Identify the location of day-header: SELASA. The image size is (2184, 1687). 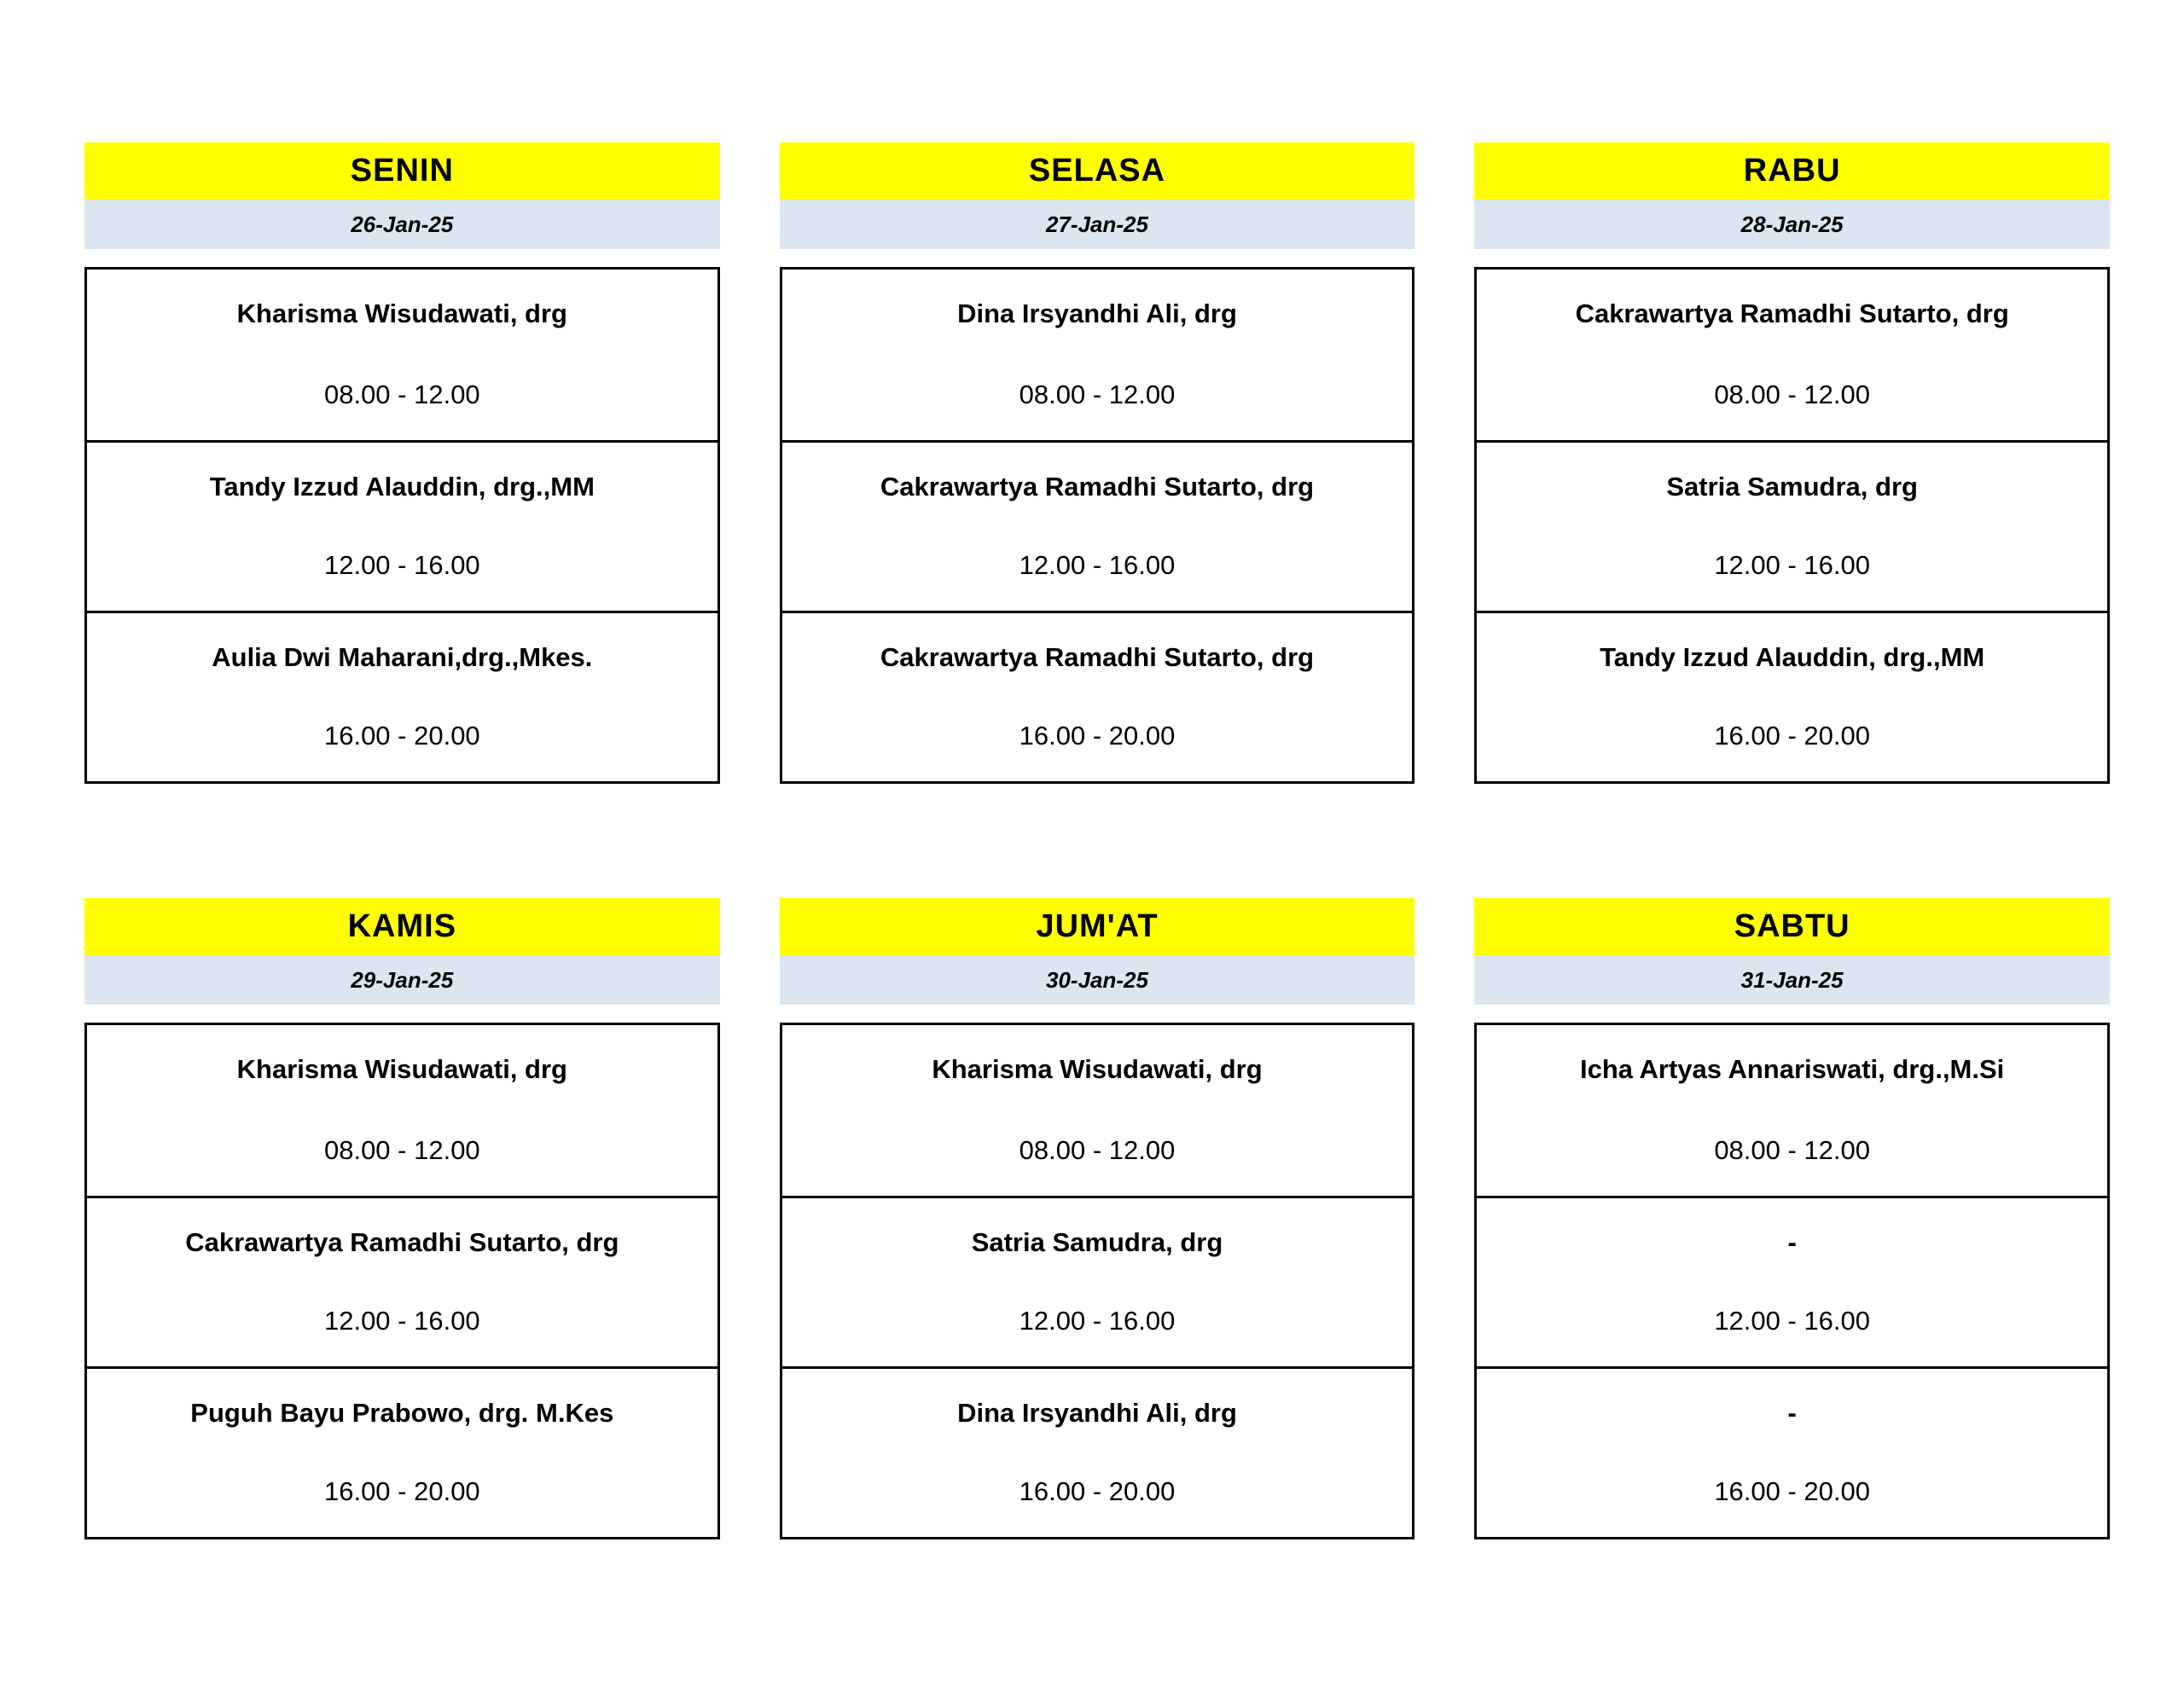
(1097, 171).